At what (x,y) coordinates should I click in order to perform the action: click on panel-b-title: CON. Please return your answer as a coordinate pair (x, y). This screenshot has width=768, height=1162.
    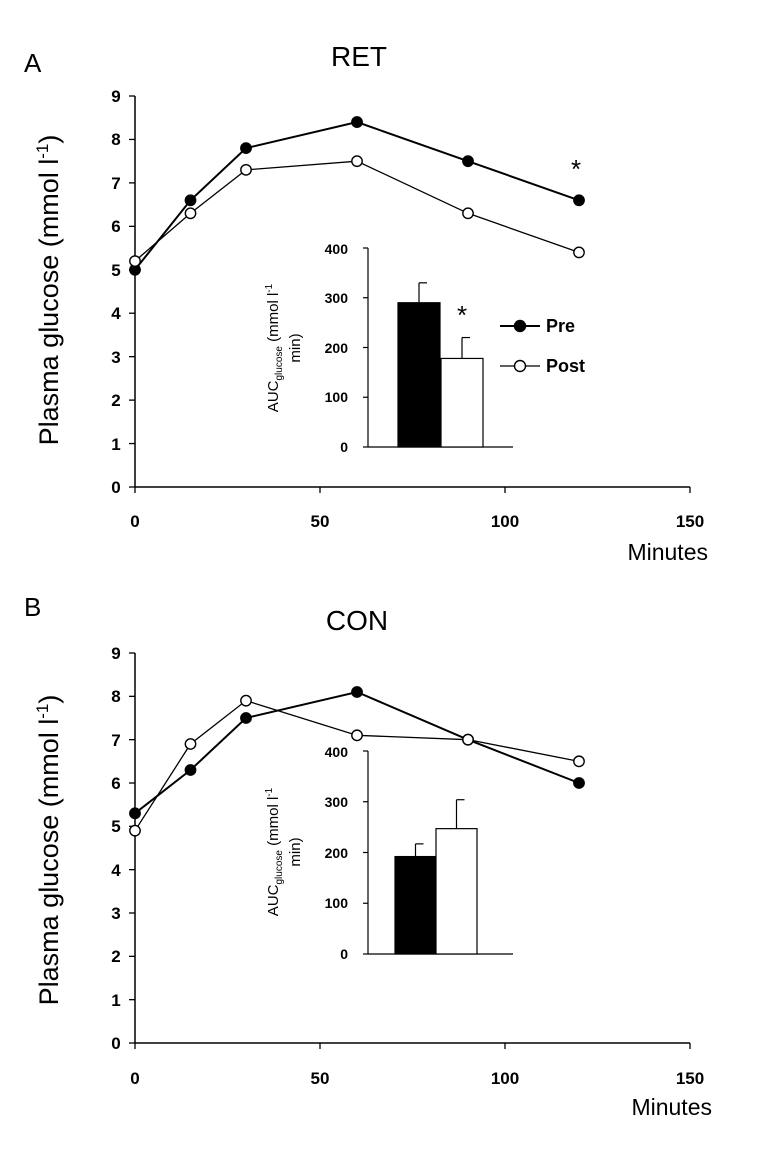
    Looking at the image, I should click on (357, 620).